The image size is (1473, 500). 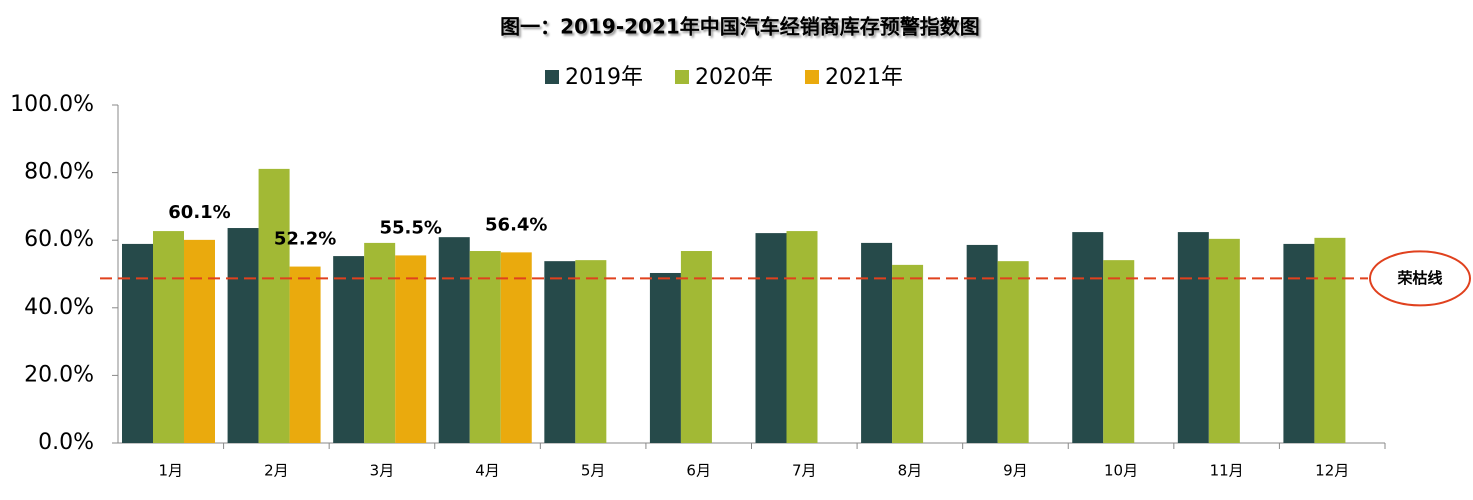 What do you see at coordinates (734, 77) in the screenshot?
I see `legend-label: 2020年` at bounding box center [734, 77].